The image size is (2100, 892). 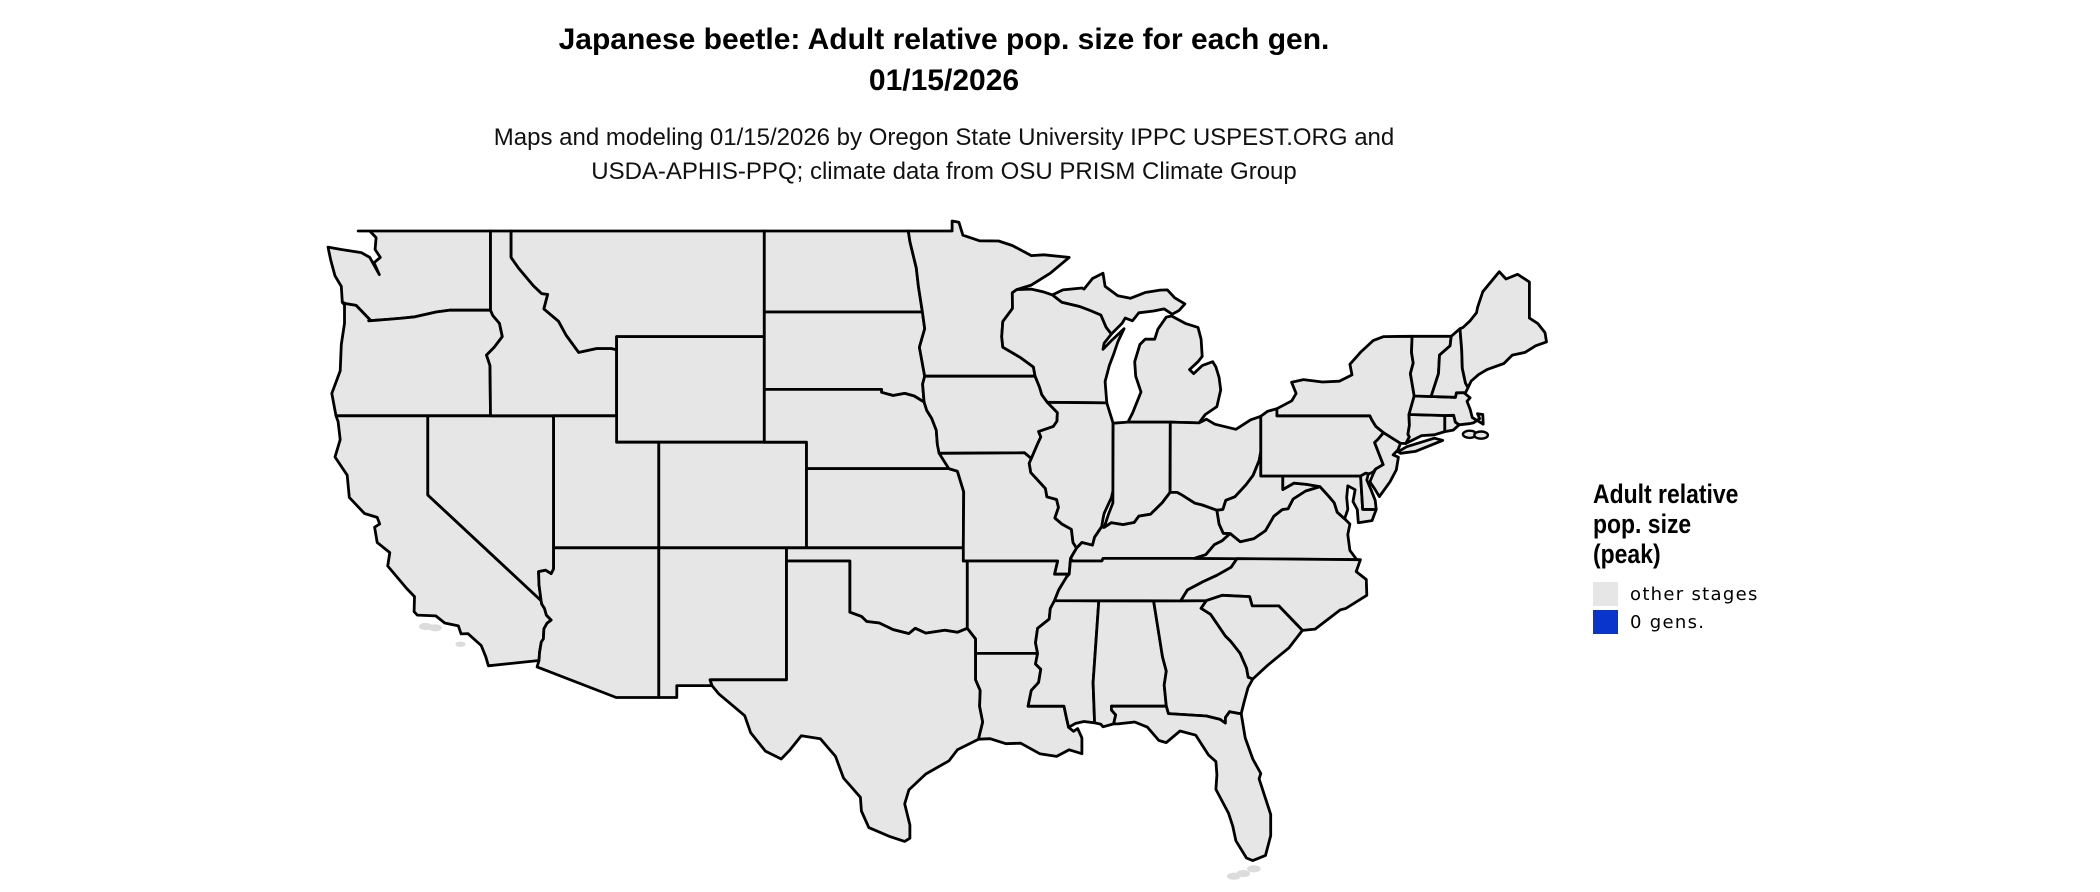 What do you see at coordinates (417, 359) in the screenshot?
I see `state-or` at bounding box center [417, 359].